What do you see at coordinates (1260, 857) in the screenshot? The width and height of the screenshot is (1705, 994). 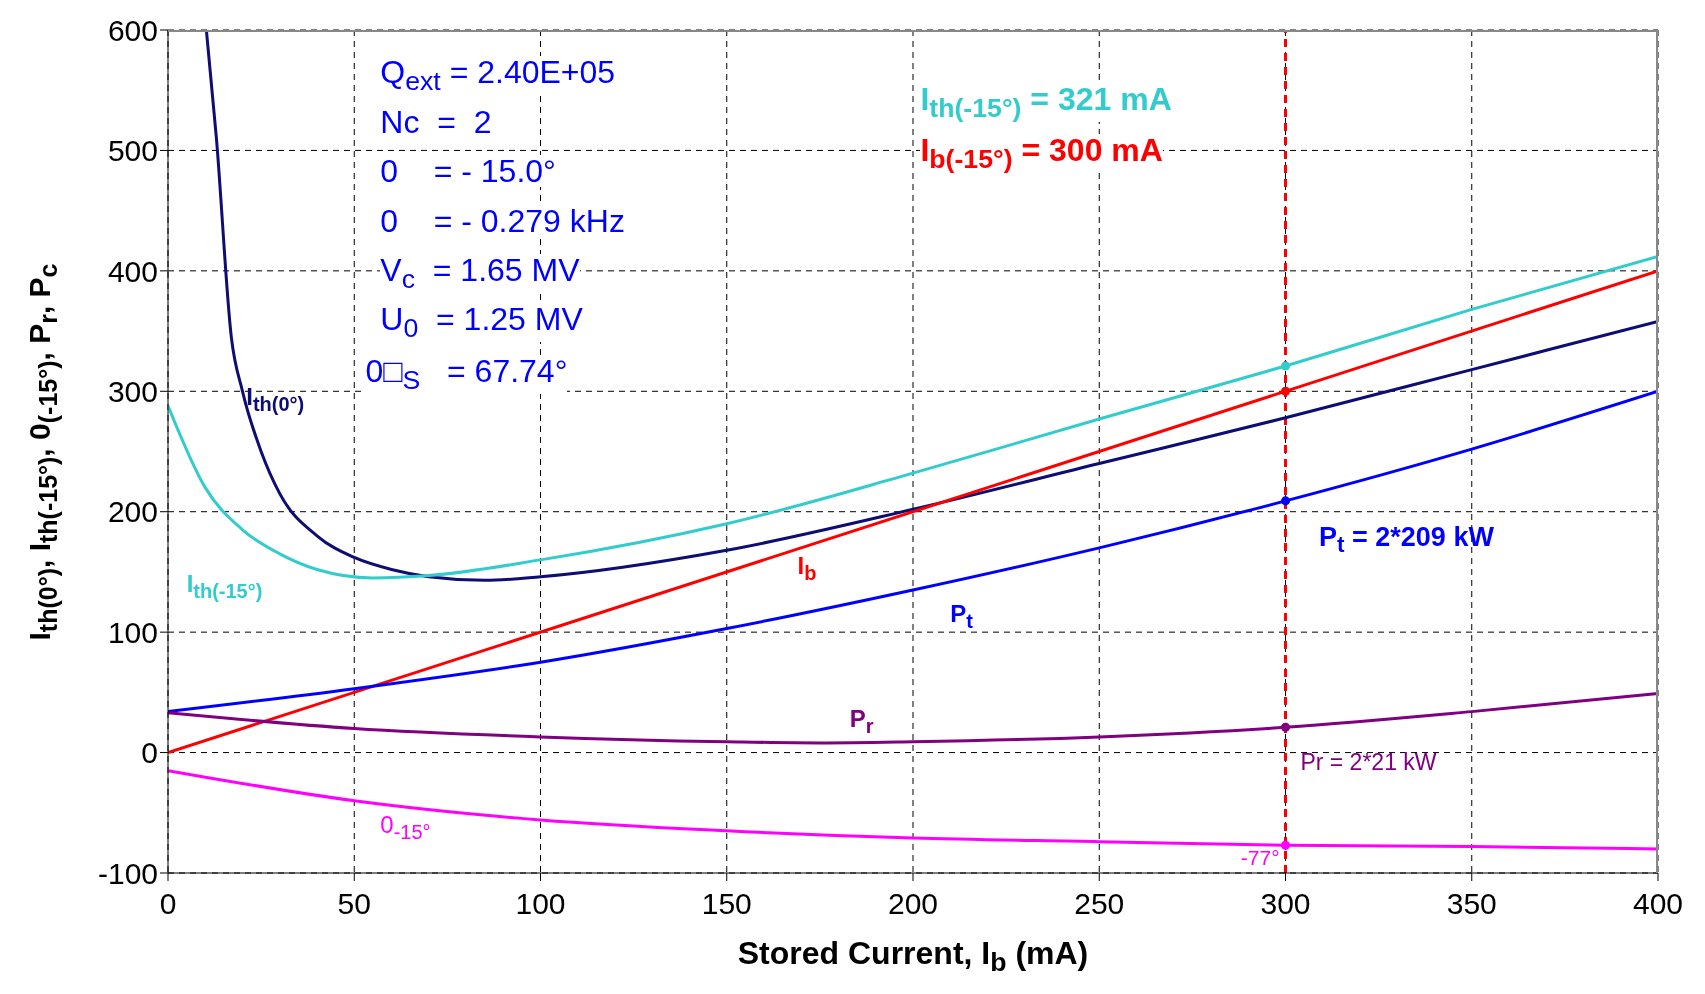 I see `annotation: -77°` at bounding box center [1260, 857].